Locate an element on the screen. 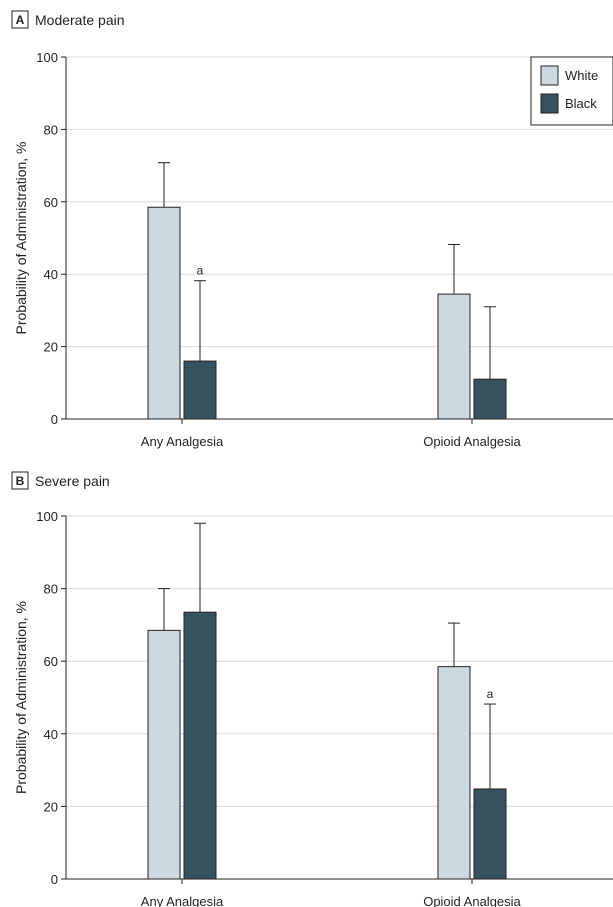 The height and width of the screenshot is (907, 613). legend: White Black is located at coordinates (571, 91).